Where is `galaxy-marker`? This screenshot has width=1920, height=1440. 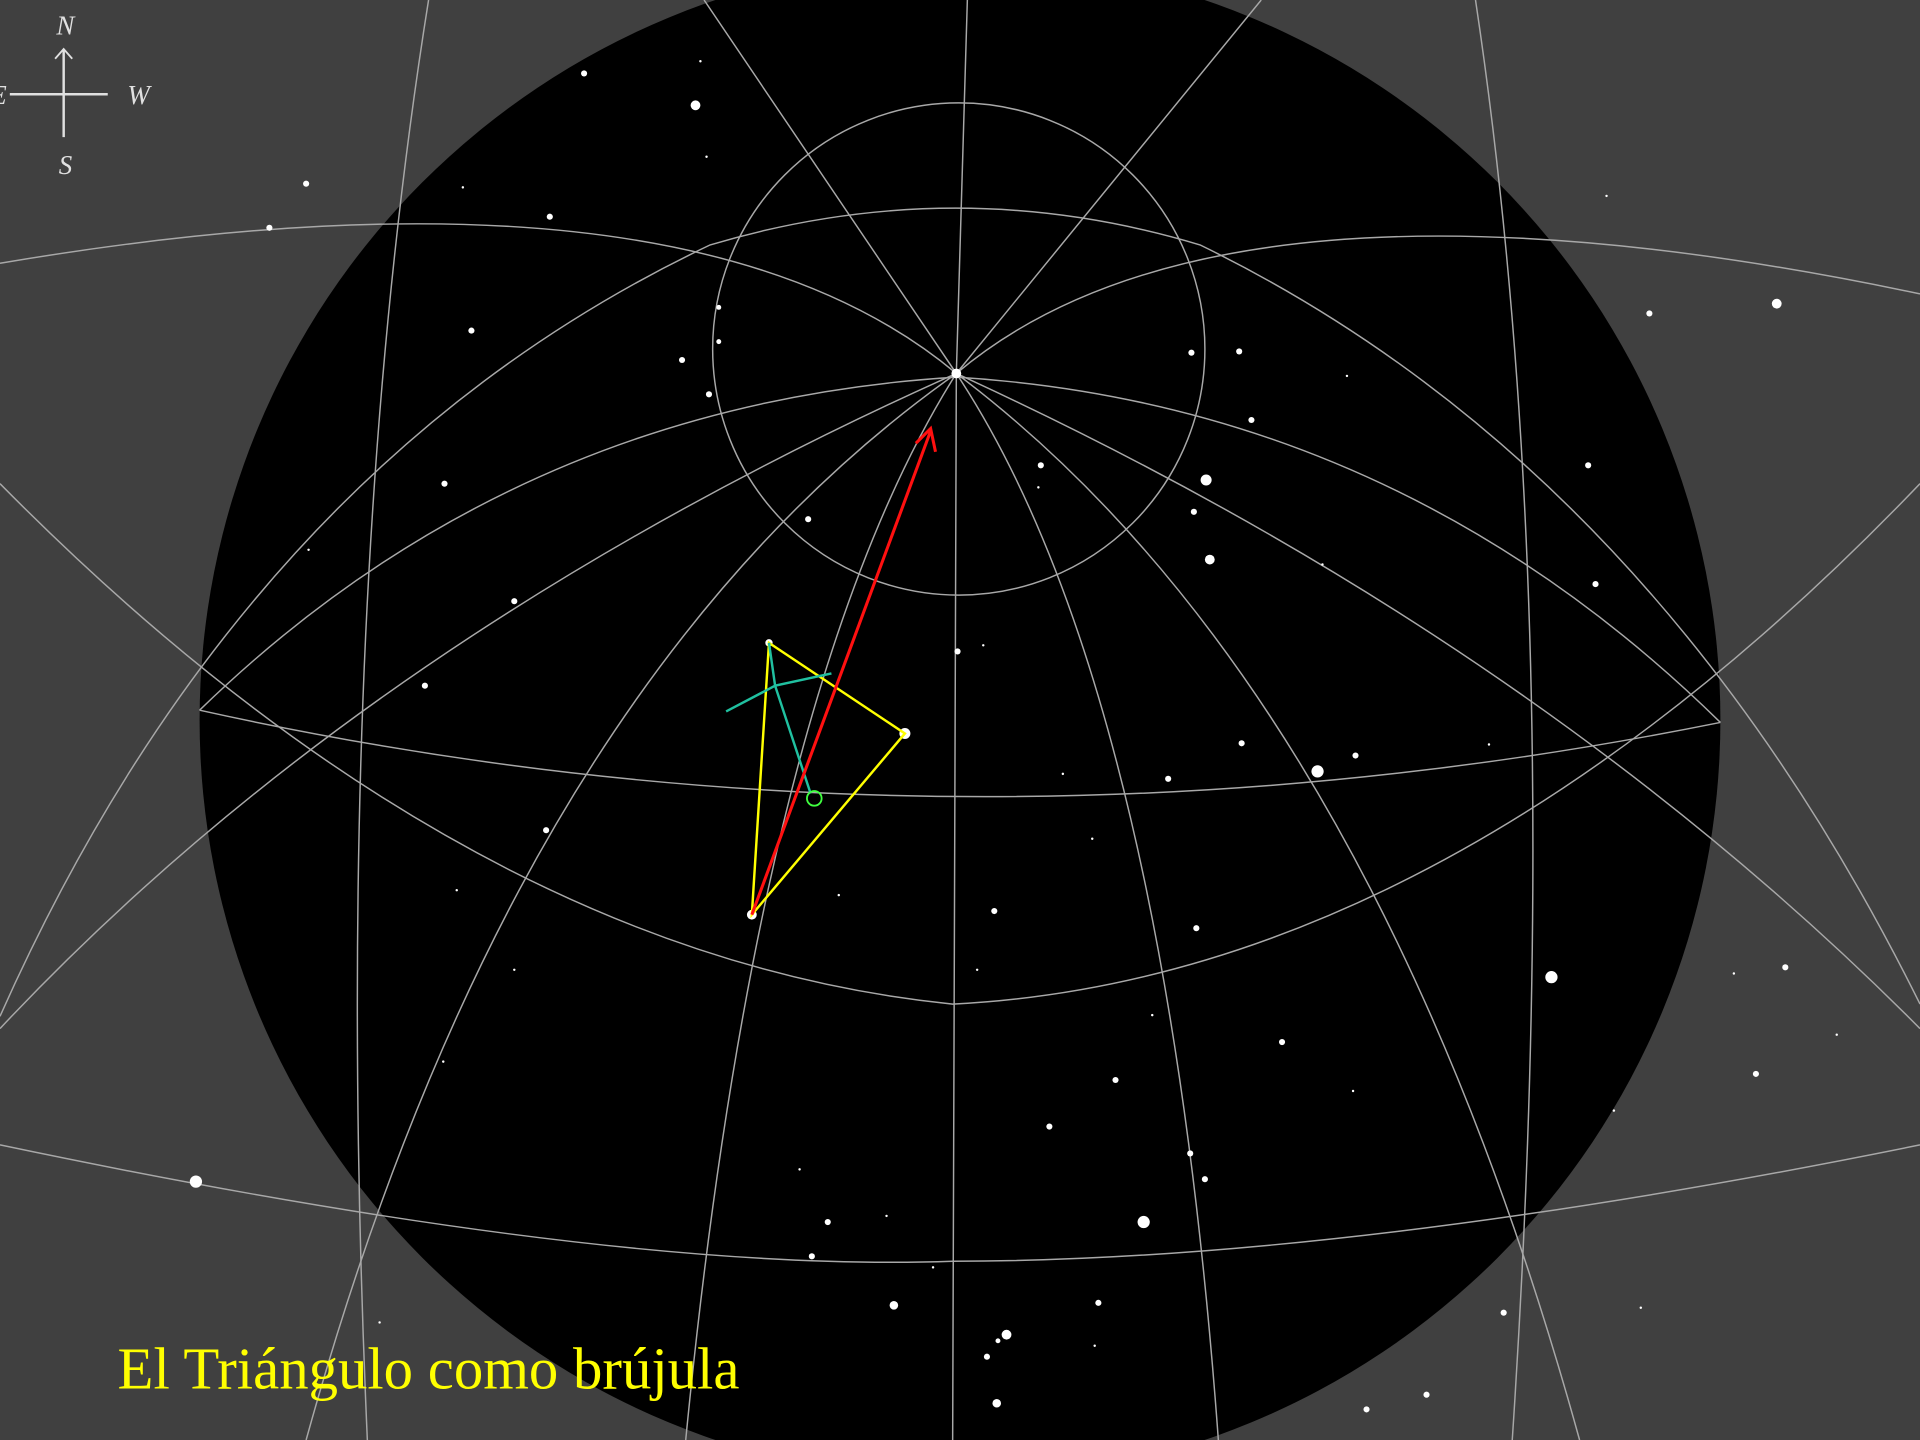
galaxy-marker is located at coordinates (814, 798).